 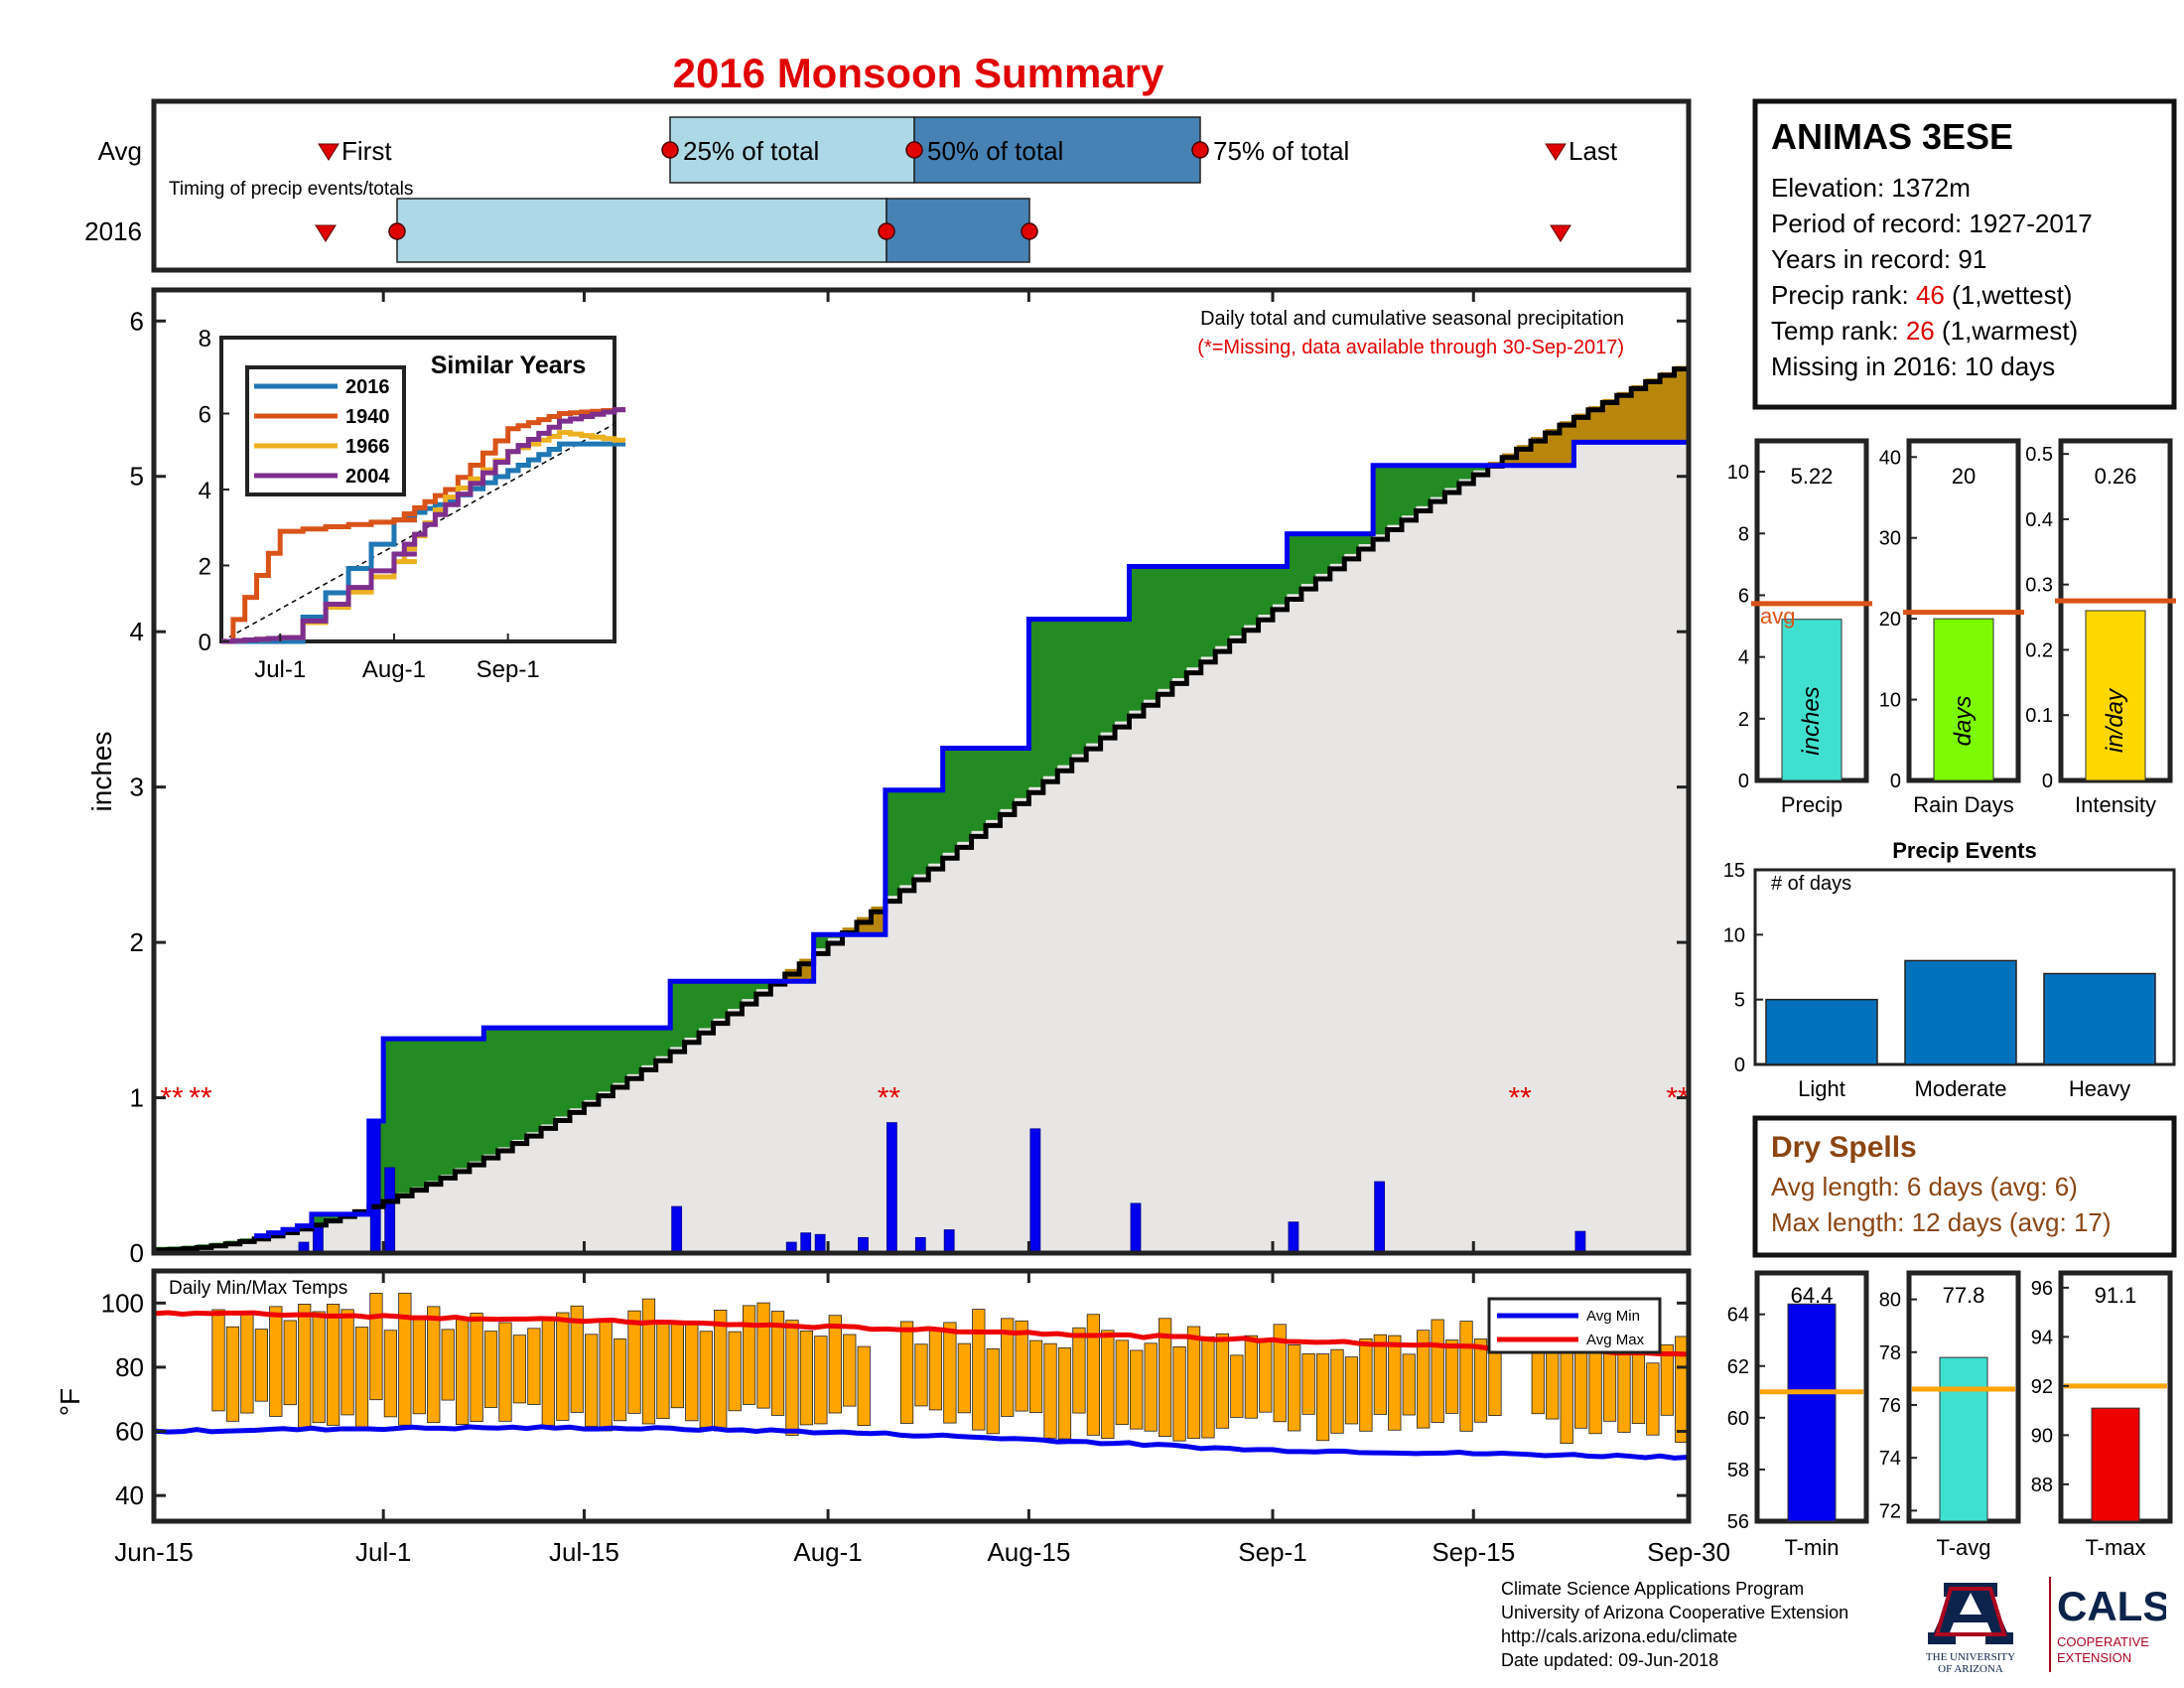 What do you see at coordinates (1520, 1098) in the screenshot?
I see `missing-marker: **` at bounding box center [1520, 1098].